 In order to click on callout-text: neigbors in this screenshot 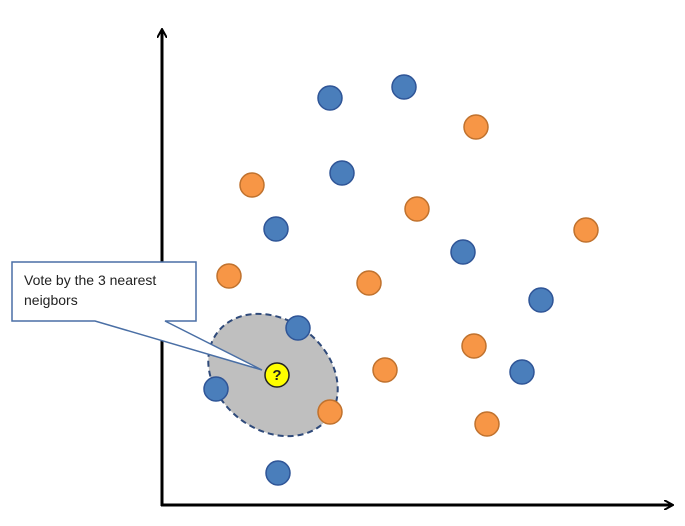, I will do `click(51, 300)`.